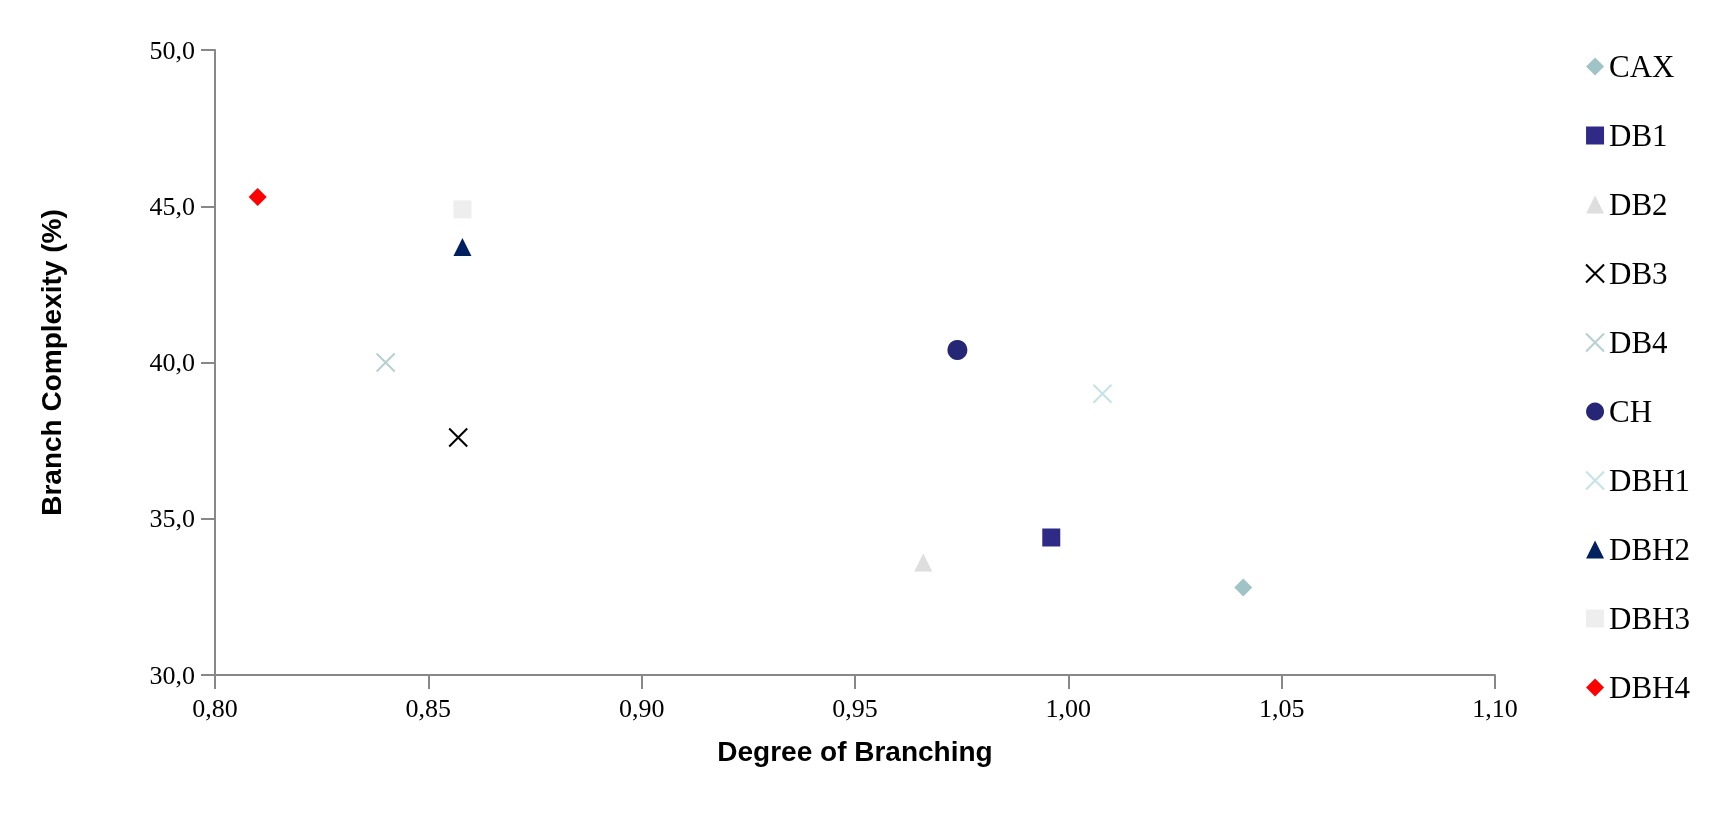  Describe the element at coordinates (172, 675) in the screenshot. I see `y-tick-label: 30,0` at that location.